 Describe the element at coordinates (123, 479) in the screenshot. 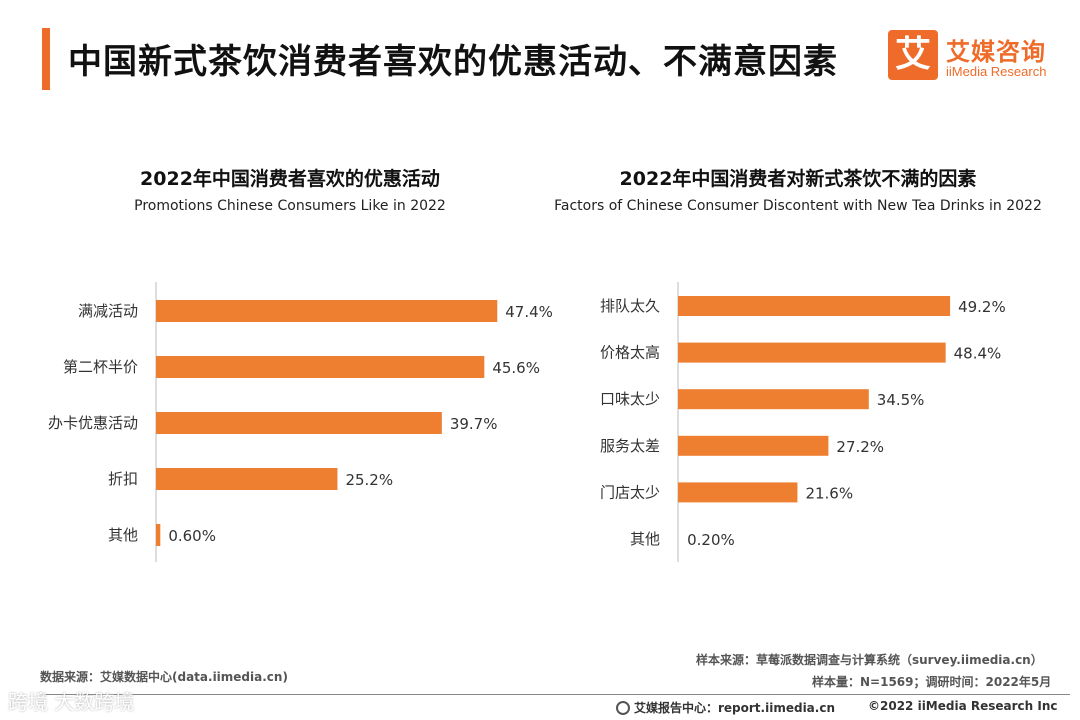

I see `left-category-label: 折扣` at that location.